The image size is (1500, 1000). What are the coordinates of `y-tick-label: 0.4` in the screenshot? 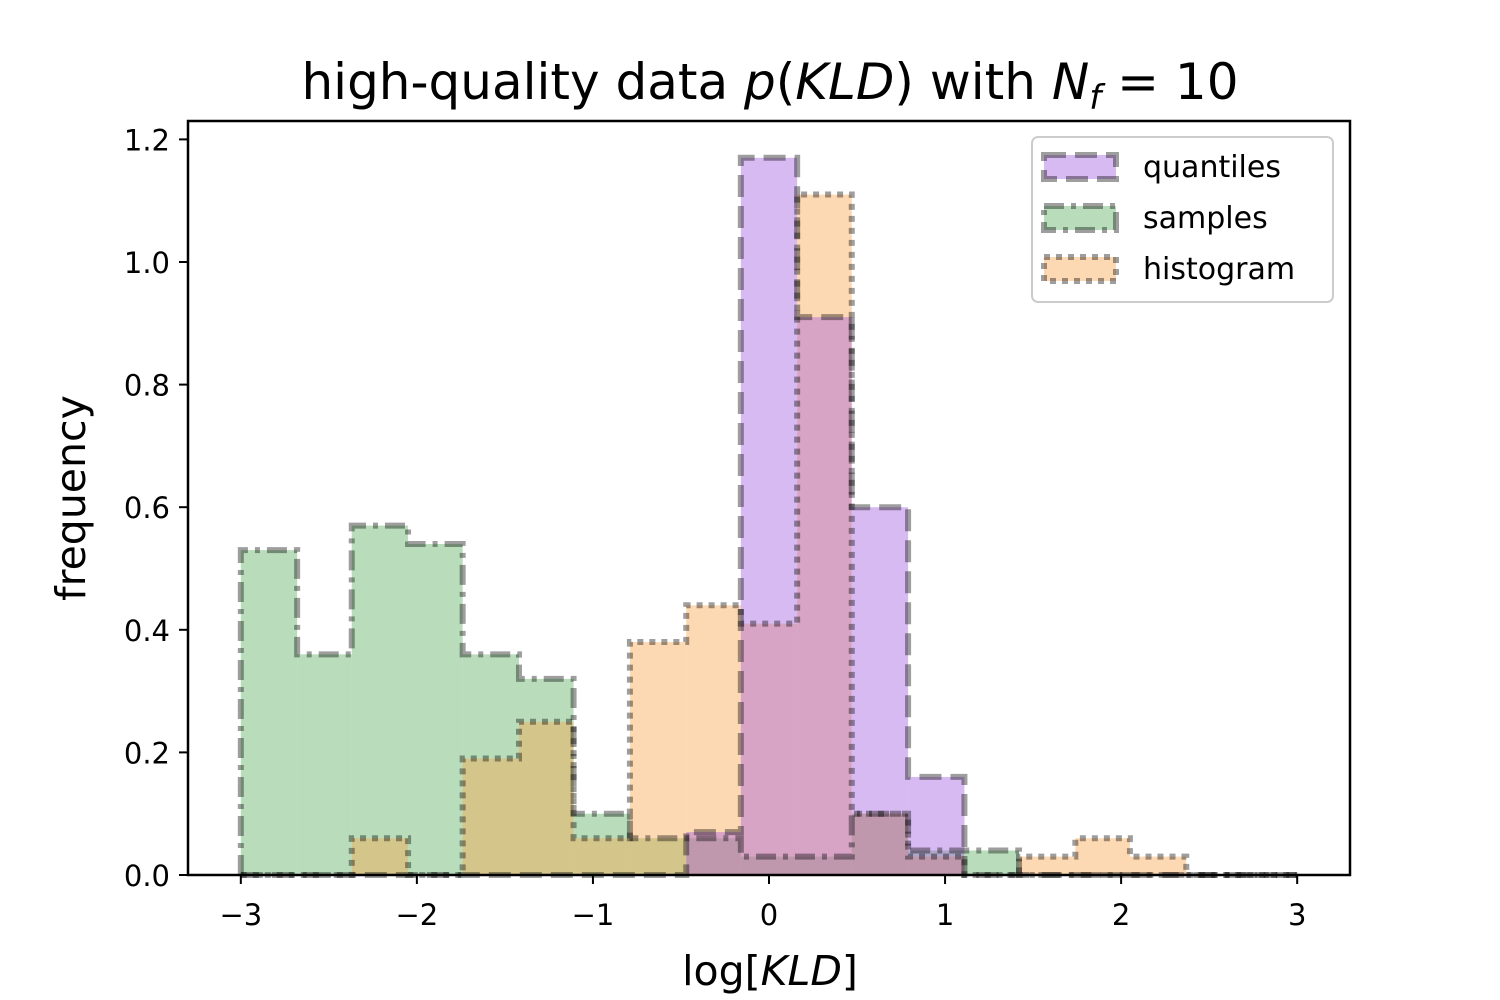 It's located at (147, 631).